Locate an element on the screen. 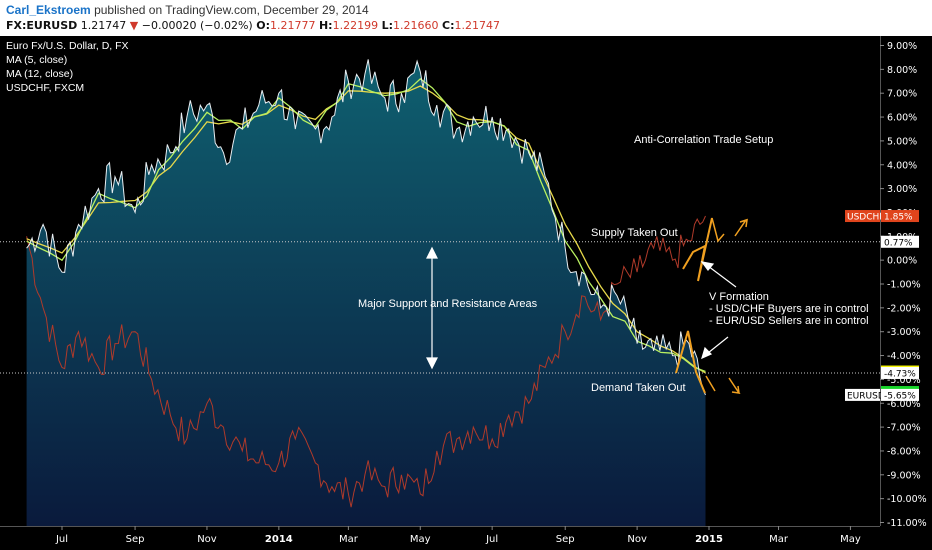 The width and height of the screenshot is (932, 550). y-tick-label: 7.00% is located at coordinates (902, 94).